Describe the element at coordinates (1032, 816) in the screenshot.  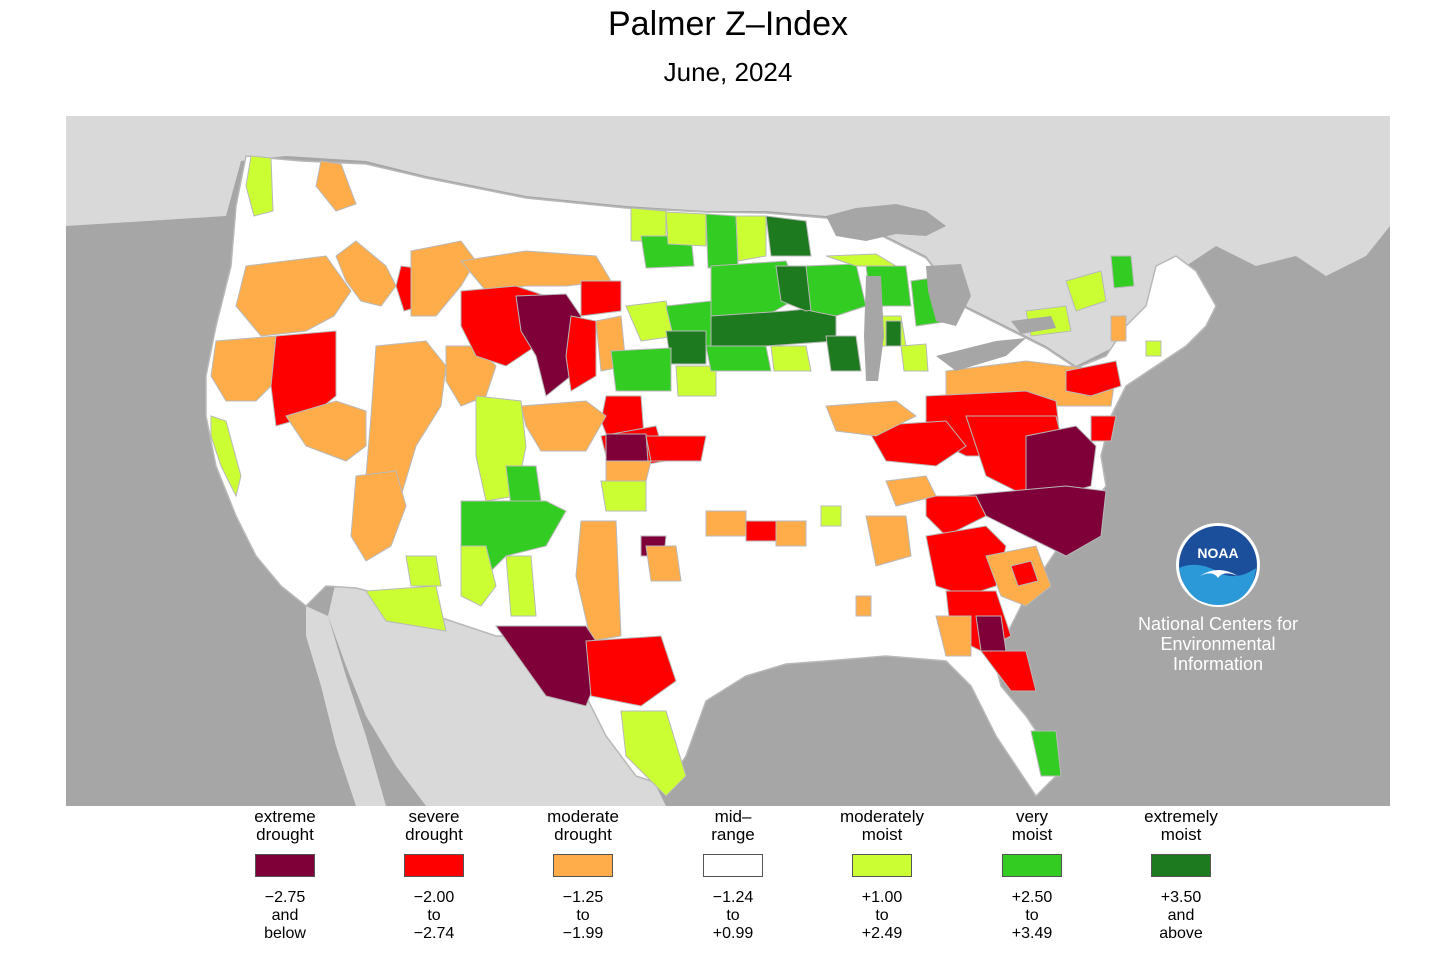
I see `legend-label-line: very` at that location.